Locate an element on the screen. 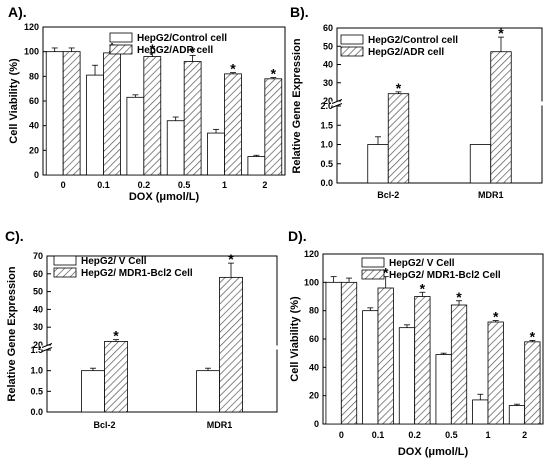 This screenshot has height=466, width=550. y-tick-label: 0.5 is located at coordinates (326, 164).